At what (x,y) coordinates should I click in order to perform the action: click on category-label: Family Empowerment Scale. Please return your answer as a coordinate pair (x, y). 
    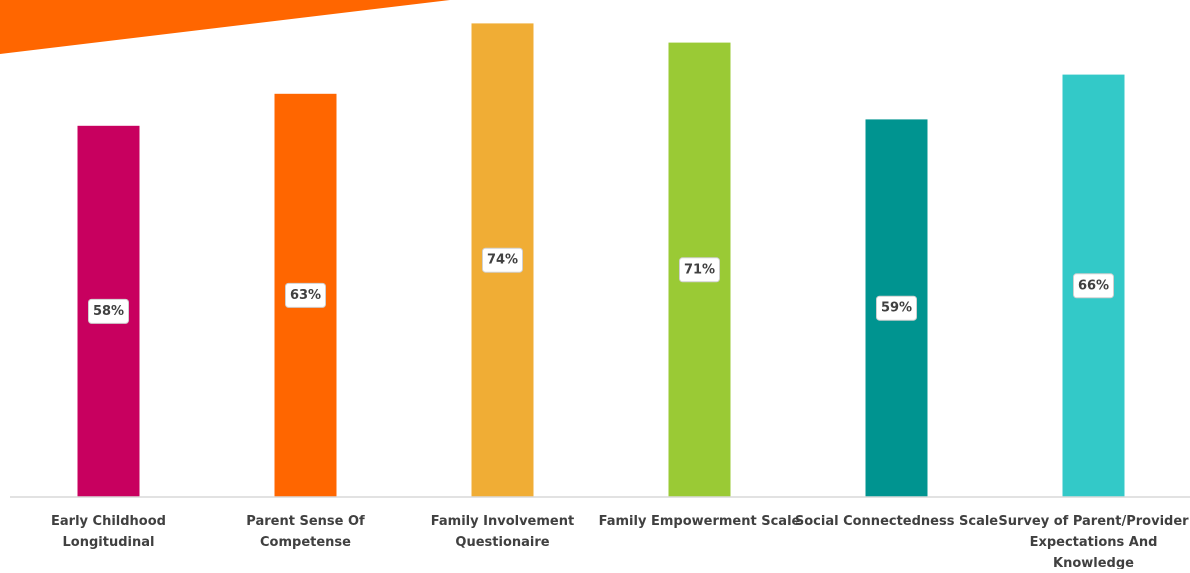
    Looking at the image, I should click on (700, 521).